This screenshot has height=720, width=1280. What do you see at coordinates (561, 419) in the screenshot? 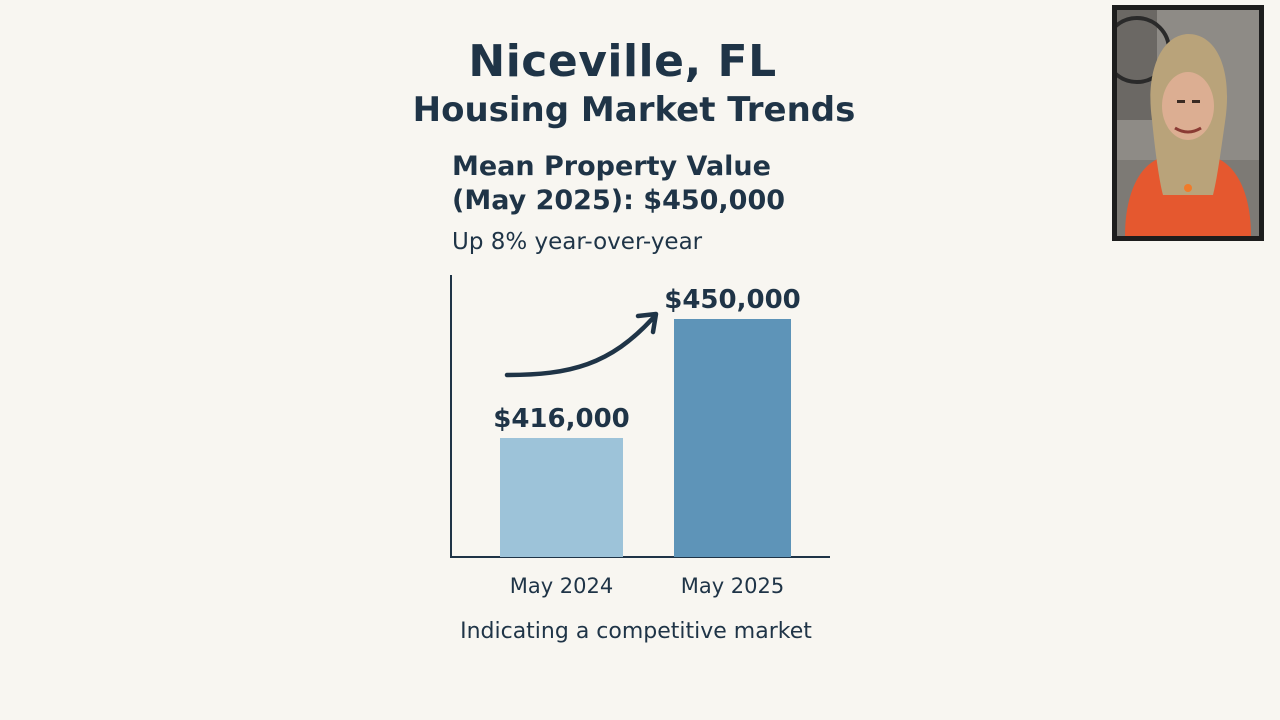
I see `data-label: $416,000` at bounding box center [561, 419].